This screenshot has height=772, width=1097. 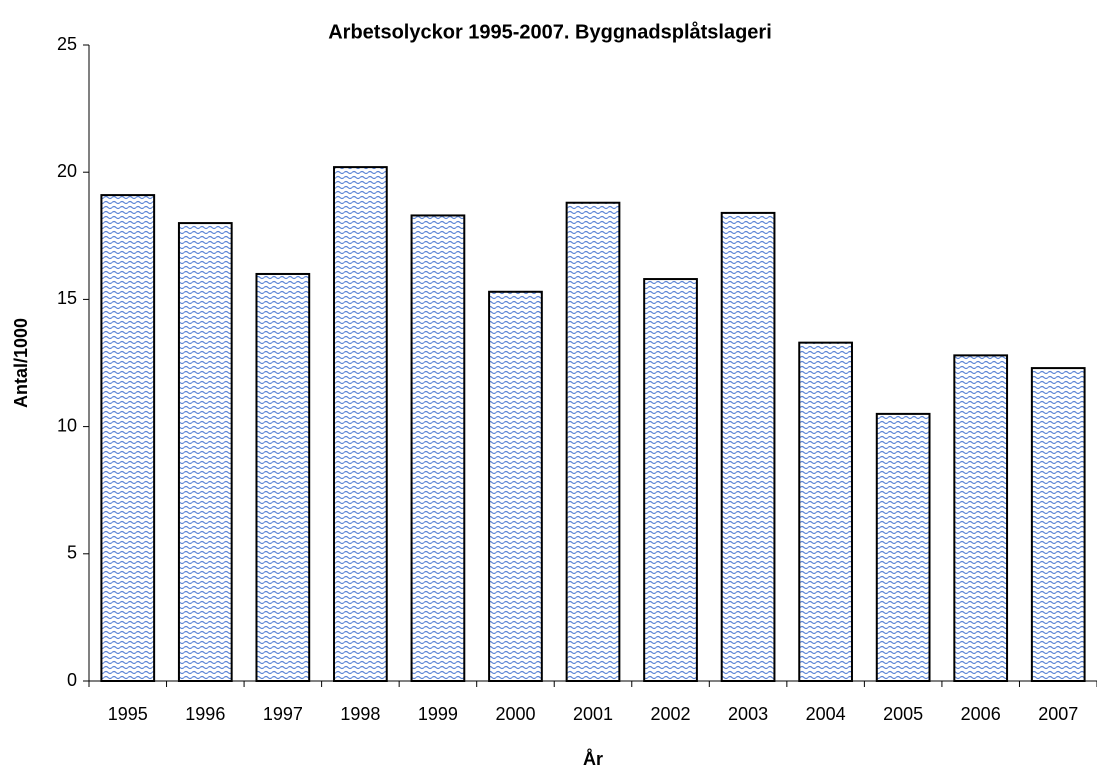 I want to click on x-tick-label: 2004, so click(x=826, y=714).